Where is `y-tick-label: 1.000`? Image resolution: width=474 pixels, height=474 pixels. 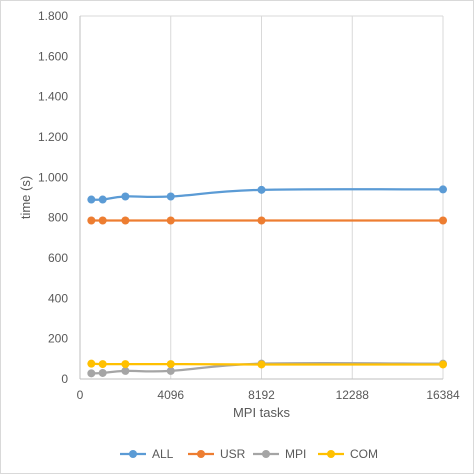
y-tick-label: 1.000 is located at coordinates (53, 177).